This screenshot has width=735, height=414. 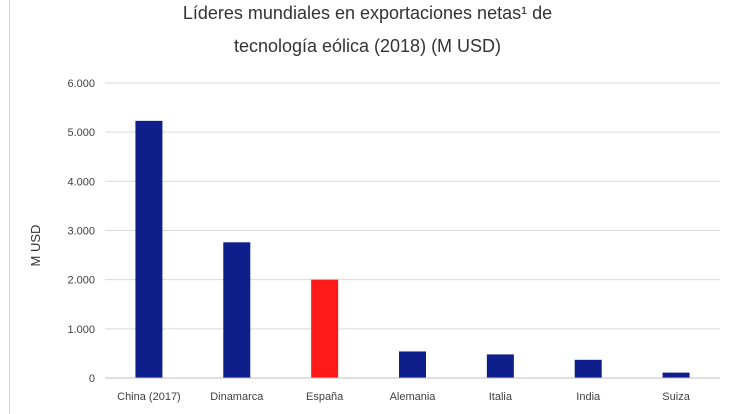 I want to click on y-axis-ticks: 0 1.000 2.000 3.000 4.000 5.000 6.000, so click(x=81, y=231).